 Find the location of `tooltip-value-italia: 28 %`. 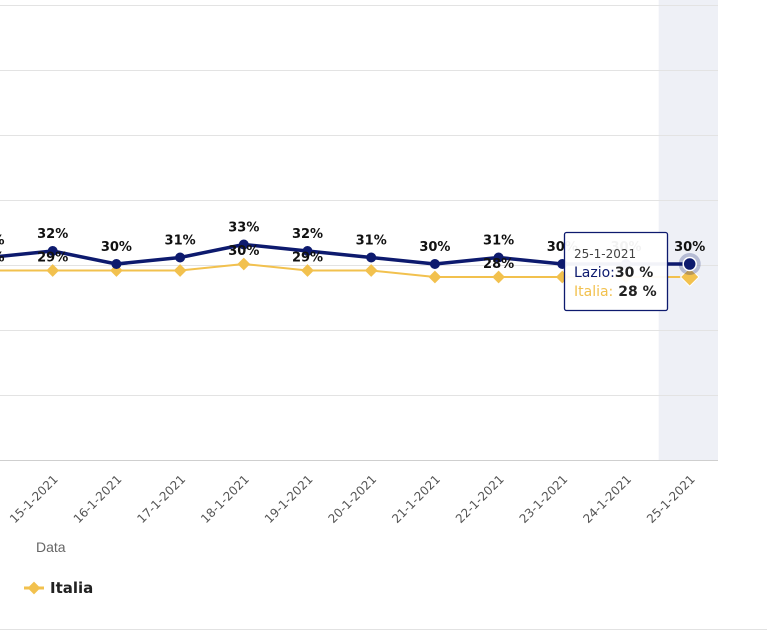

tooltip-value-italia: 28 % is located at coordinates (637, 292).